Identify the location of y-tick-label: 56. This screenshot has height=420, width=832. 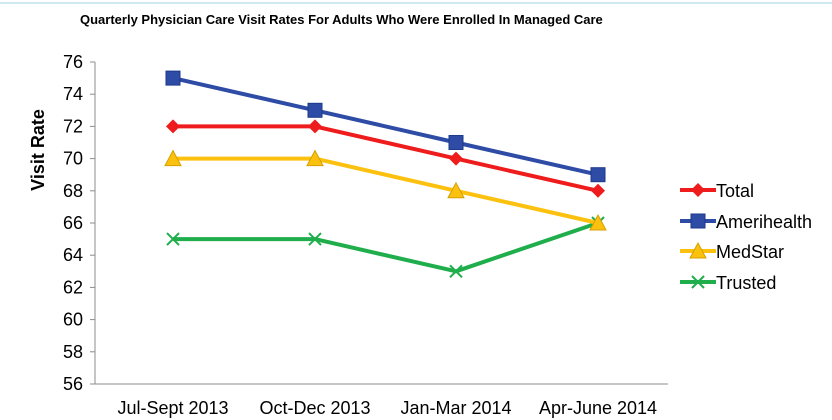
(73, 384).